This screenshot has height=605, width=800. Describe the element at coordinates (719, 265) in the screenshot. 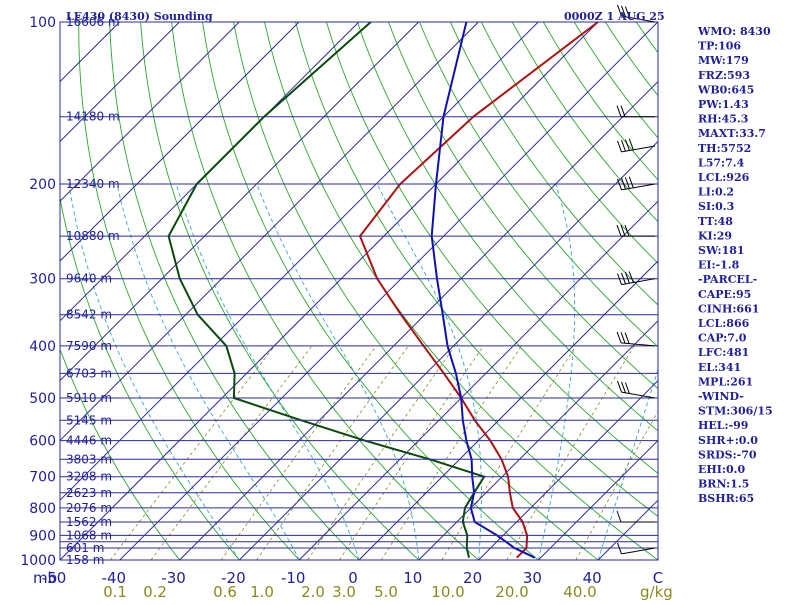

I see `stability-index: EI:-1.8` at that location.